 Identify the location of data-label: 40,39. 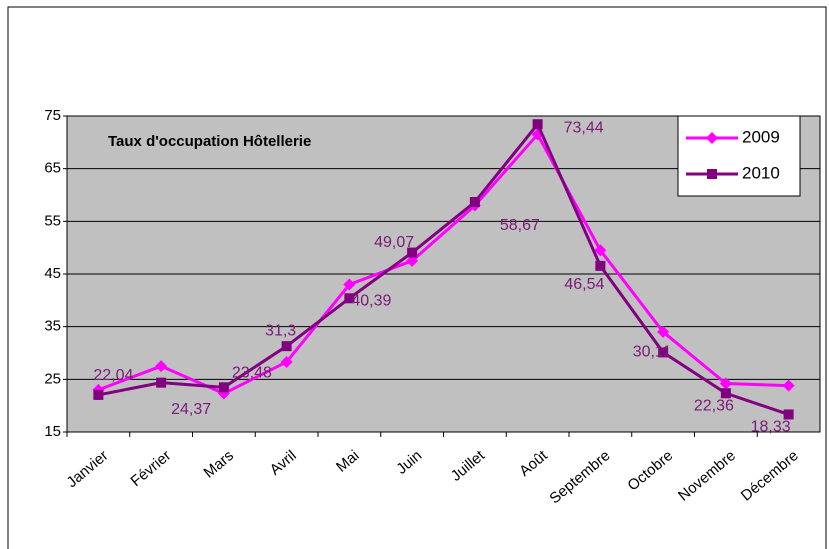
(371, 300).